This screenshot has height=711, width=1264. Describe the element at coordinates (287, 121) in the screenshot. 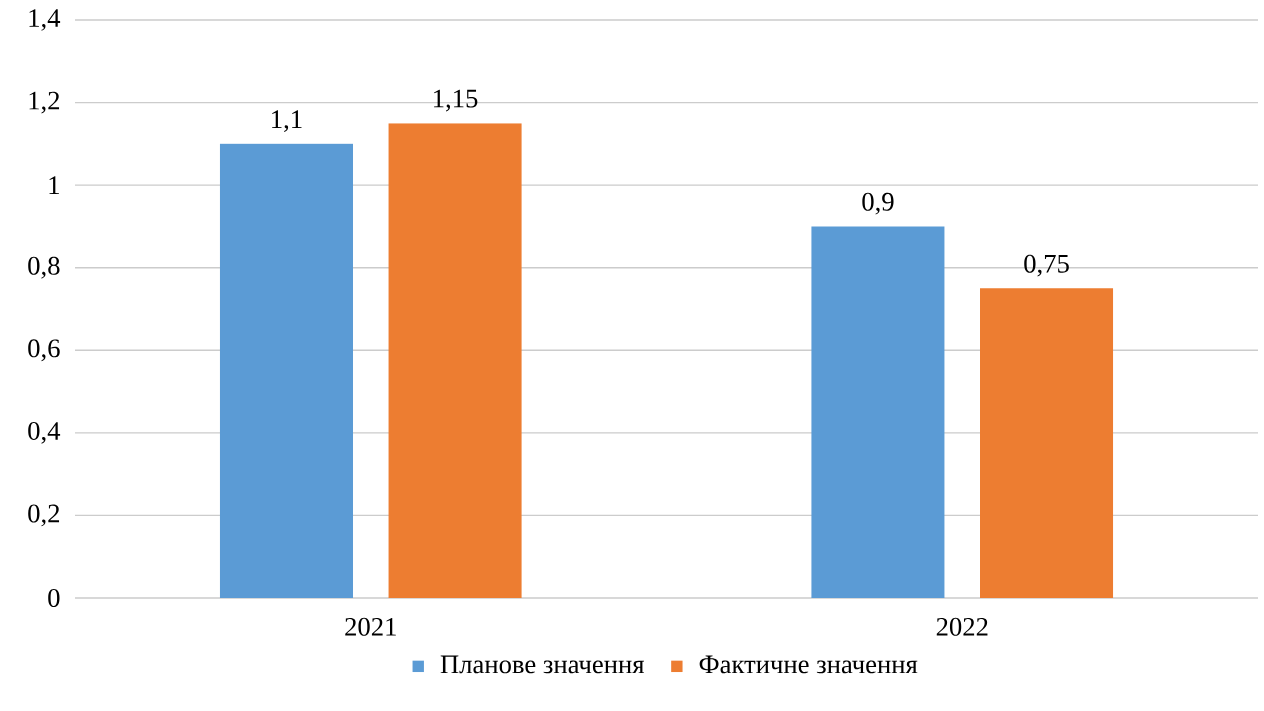

I see `data-label: 1,1` at that location.